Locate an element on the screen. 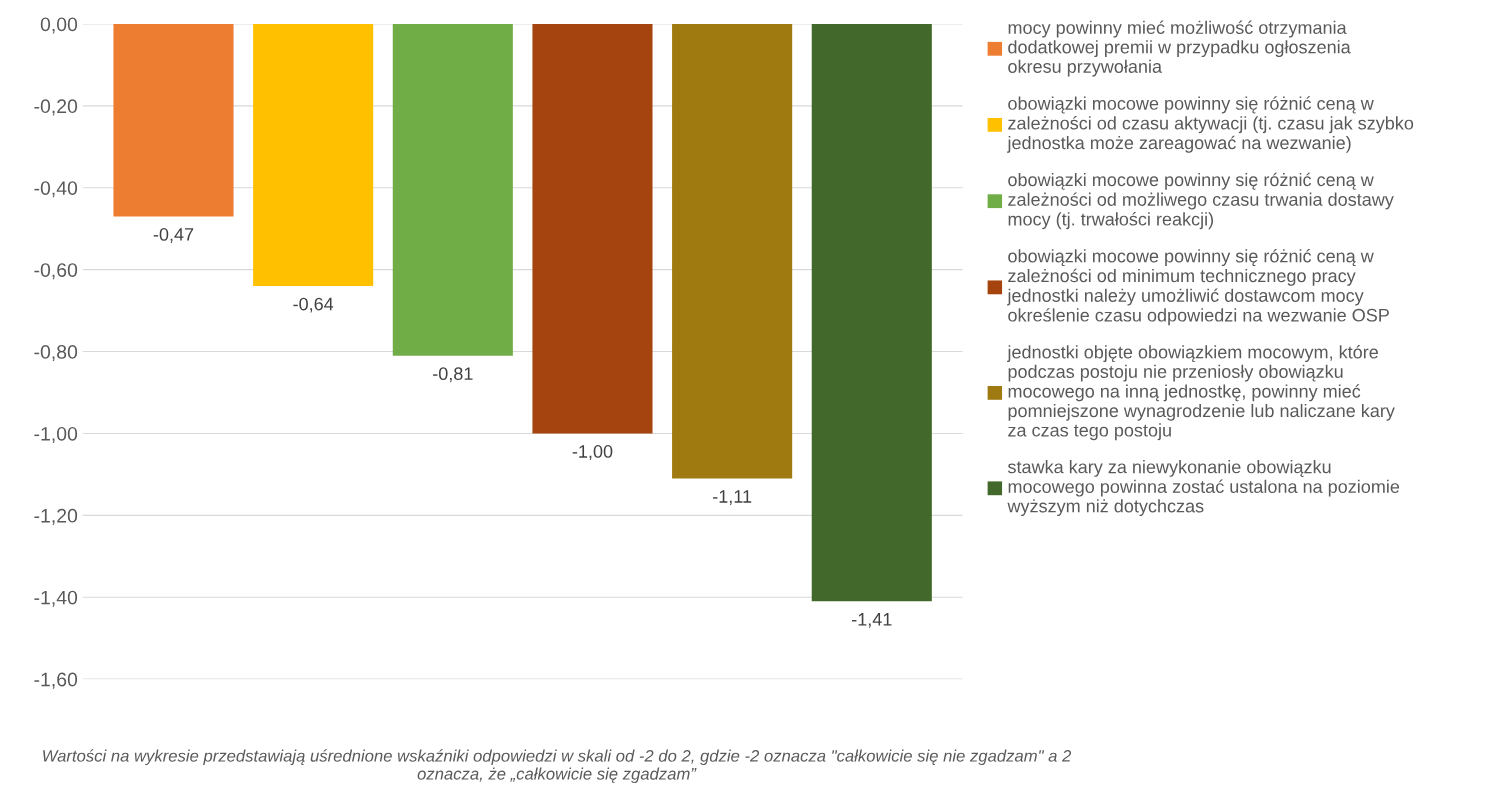 The width and height of the screenshot is (1504, 799). legend-label: obowiązki mocowe powinny się różnić ceną w zależności od czasu aktywacji (tj. czasu jak szybko jednostka może zareagować na wezwanie) is located at coordinates (1210, 124).